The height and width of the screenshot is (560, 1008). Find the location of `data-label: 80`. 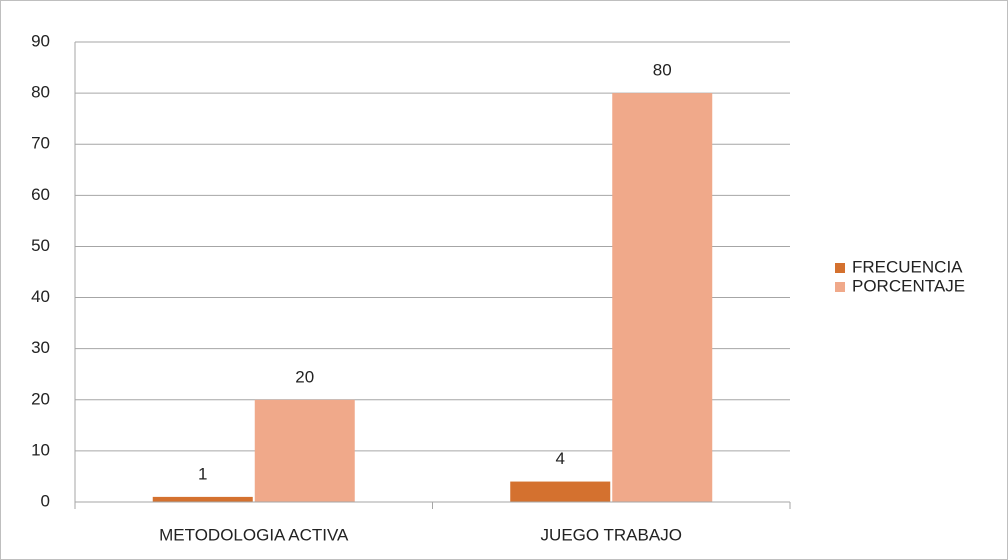

data-label: 80 is located at coordinates (662, 70).